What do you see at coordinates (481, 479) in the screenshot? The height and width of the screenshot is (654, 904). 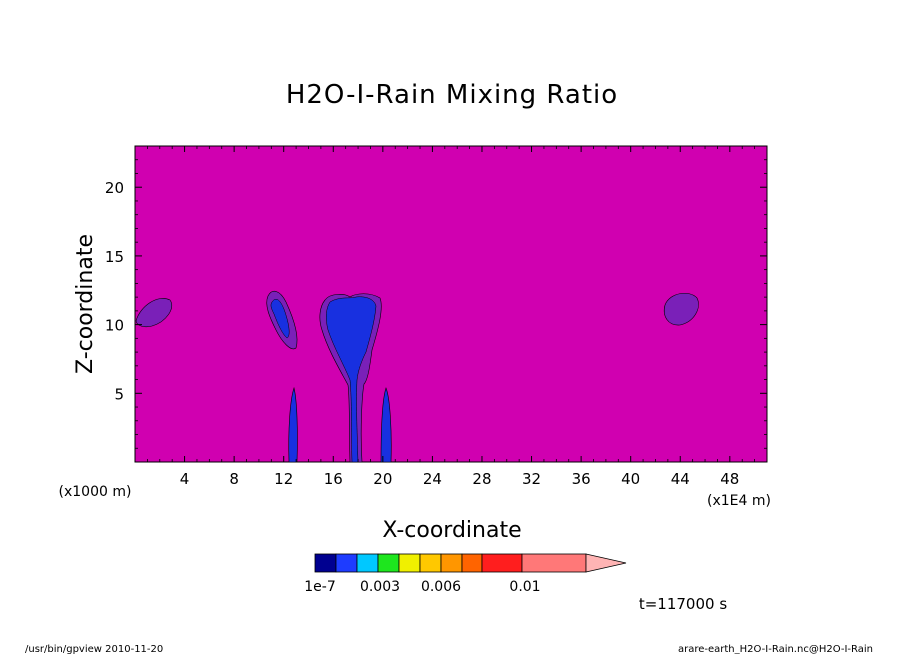 I see `x-tick-label: 28` at bounding box center [481, 479].